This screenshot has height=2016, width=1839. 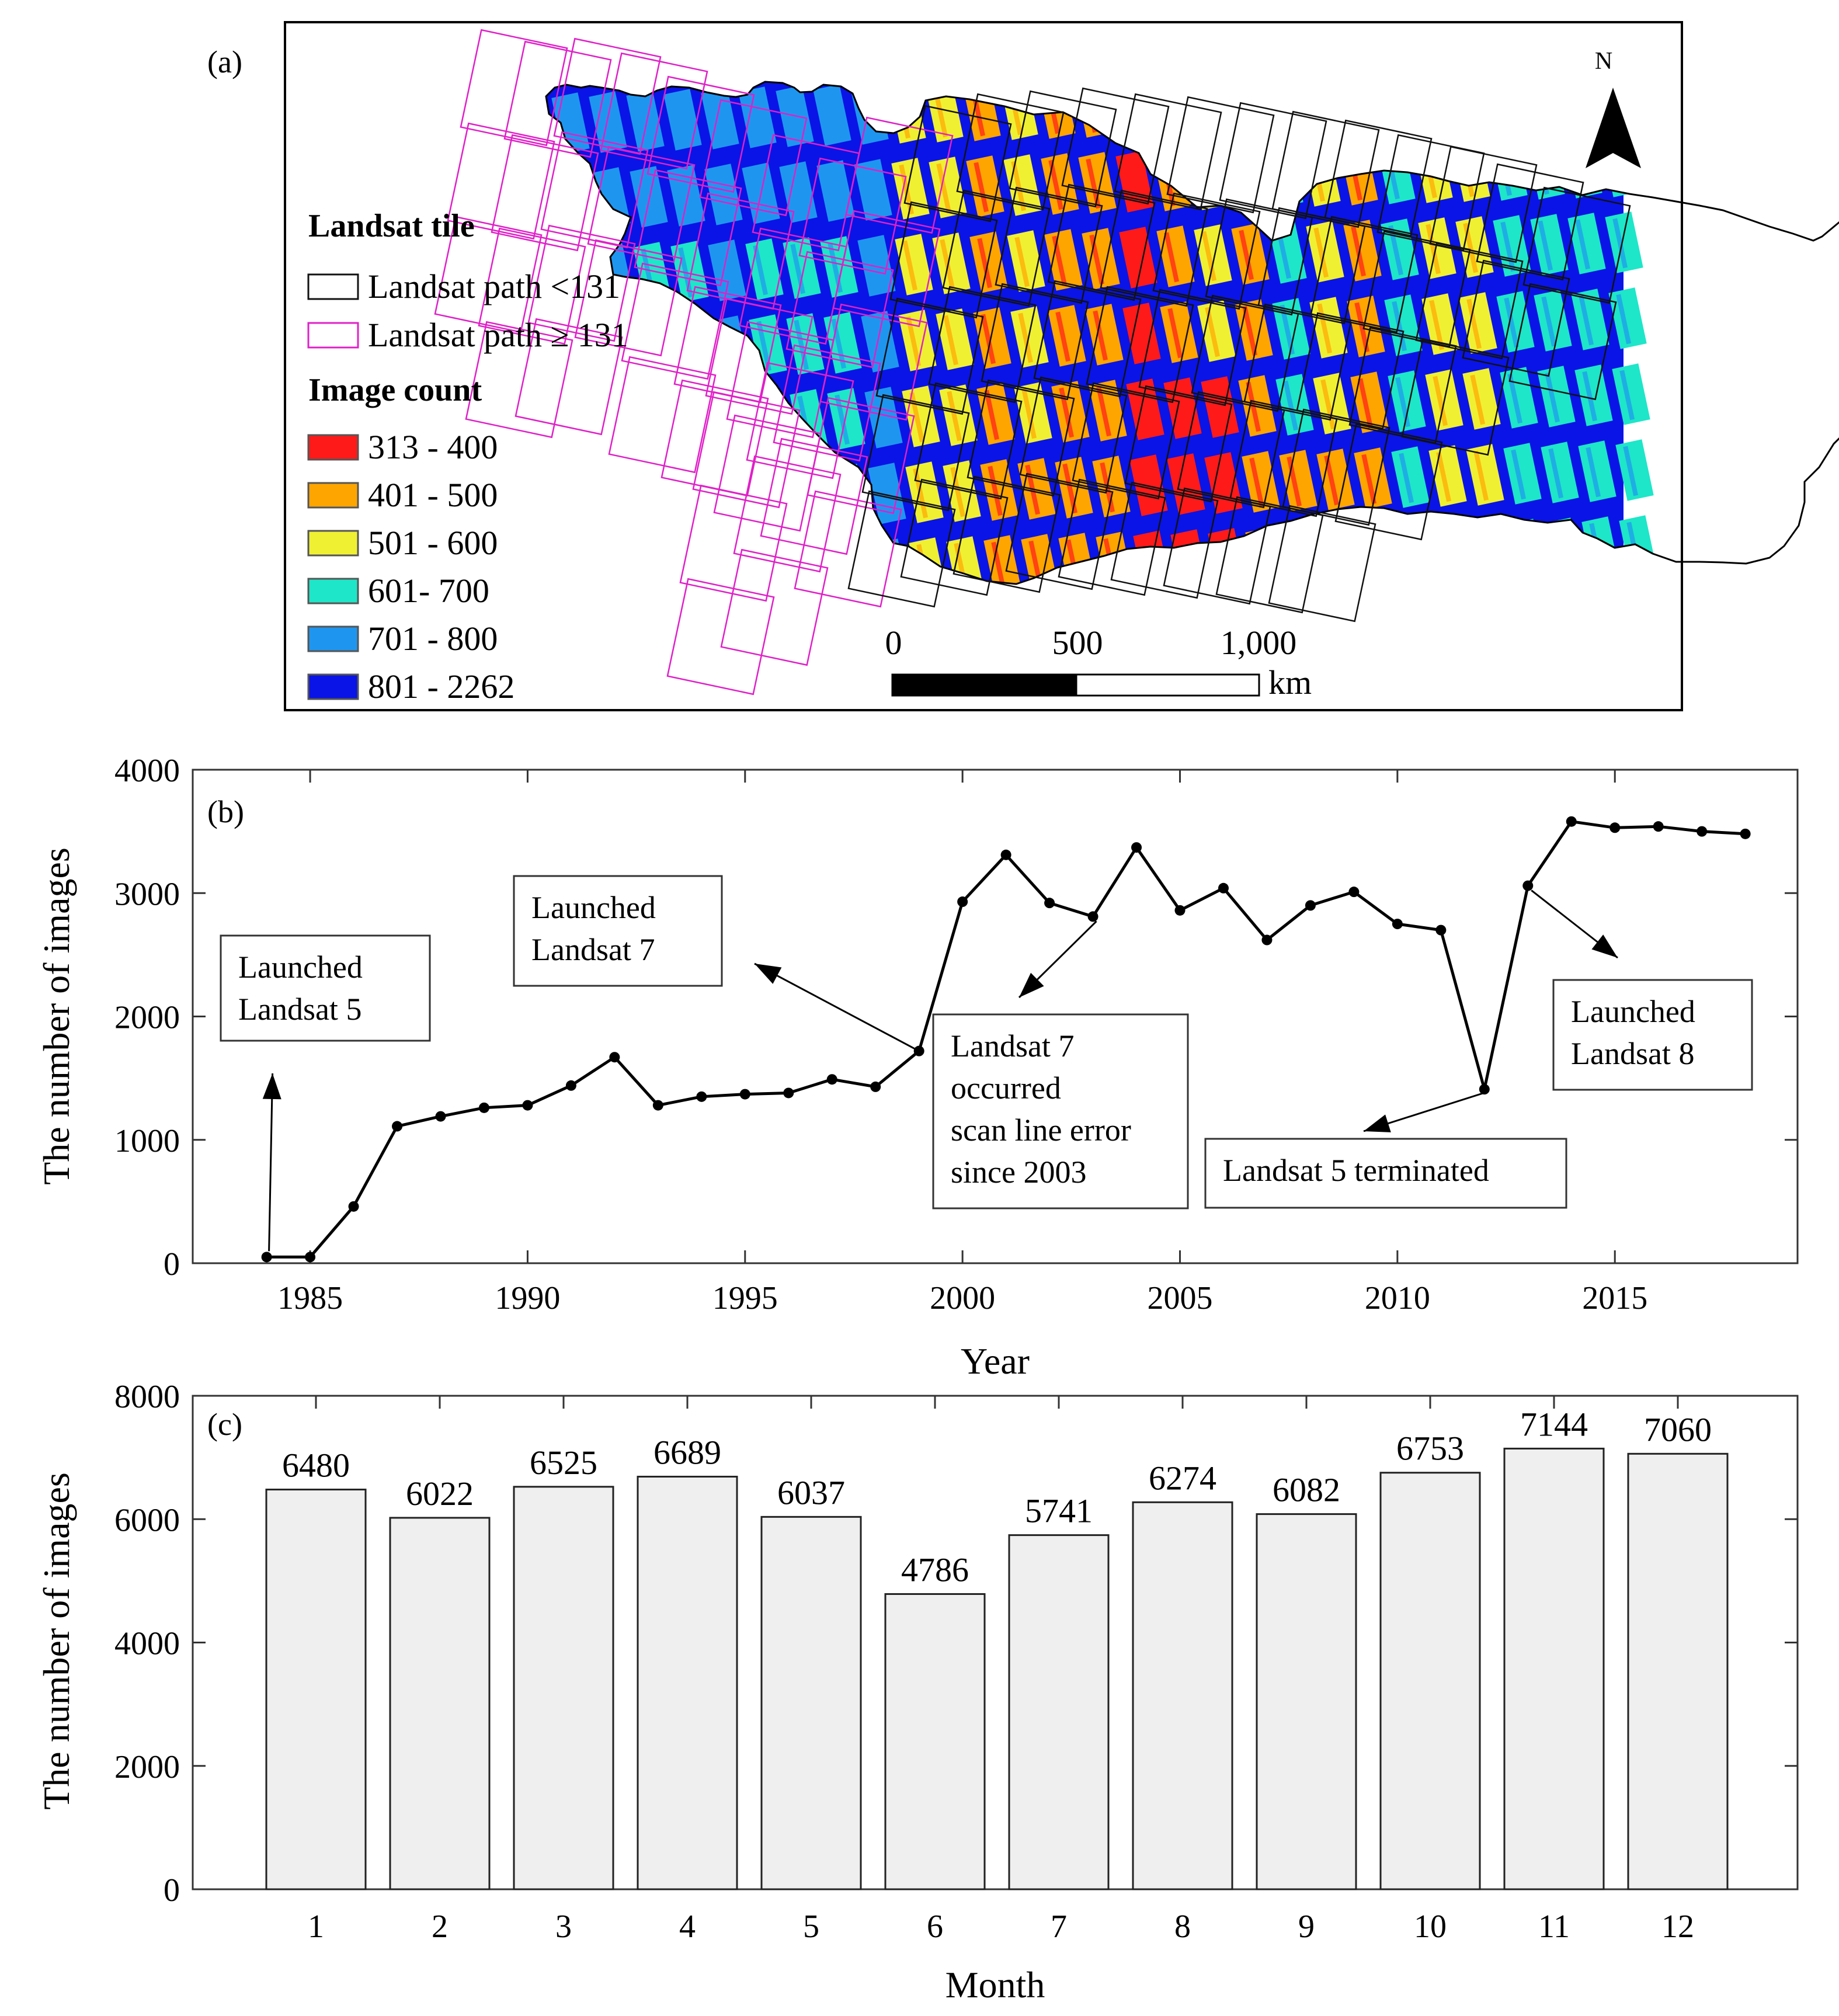 What do you see at coordinates (618, 931) in the screenshot?
I see `b-annotation-box` at bounding box center [618, 931].